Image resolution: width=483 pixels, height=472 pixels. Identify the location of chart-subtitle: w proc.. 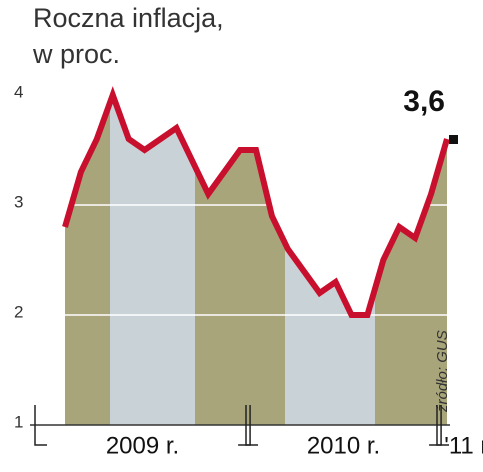
(76, 54).